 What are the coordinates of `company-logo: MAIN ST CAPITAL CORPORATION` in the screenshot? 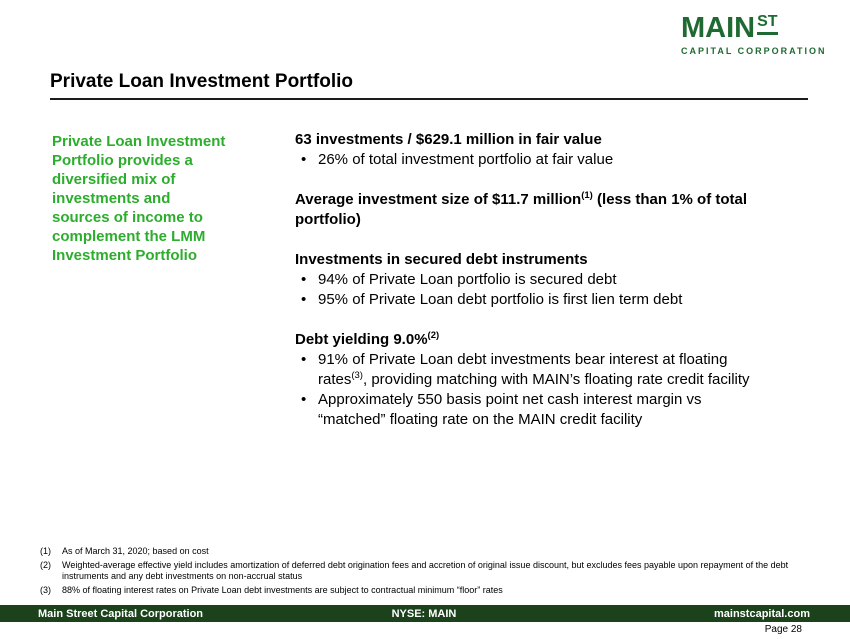 It's located at (754, 35).